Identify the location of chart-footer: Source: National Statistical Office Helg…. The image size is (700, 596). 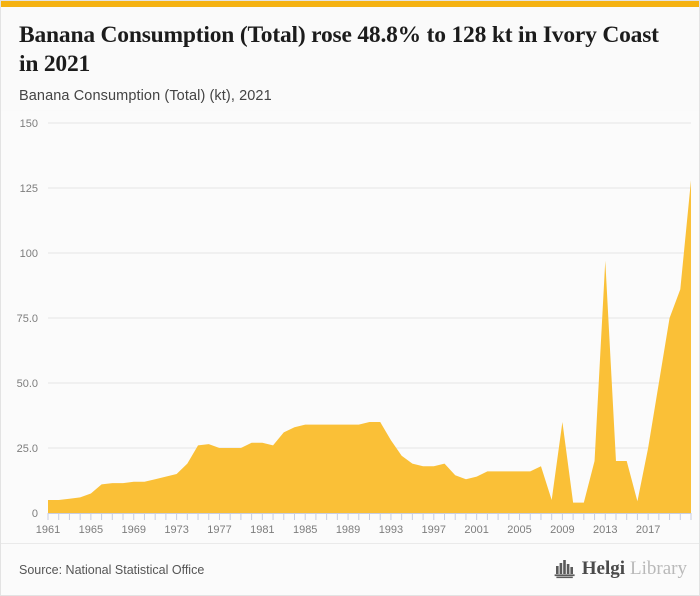
(350, 569).